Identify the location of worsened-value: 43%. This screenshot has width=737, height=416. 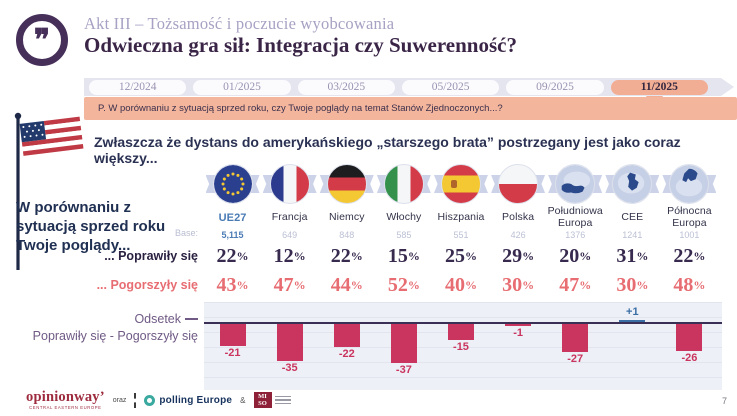
(232, 285).